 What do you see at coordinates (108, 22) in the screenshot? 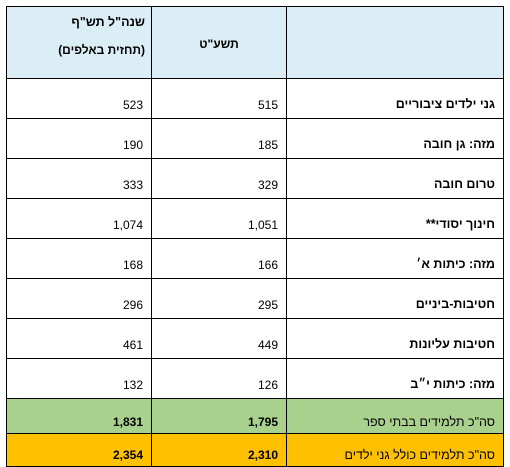
I see `header-forecast-year-title: שנה"ל תש"ף` at bounding box center [108, 22].